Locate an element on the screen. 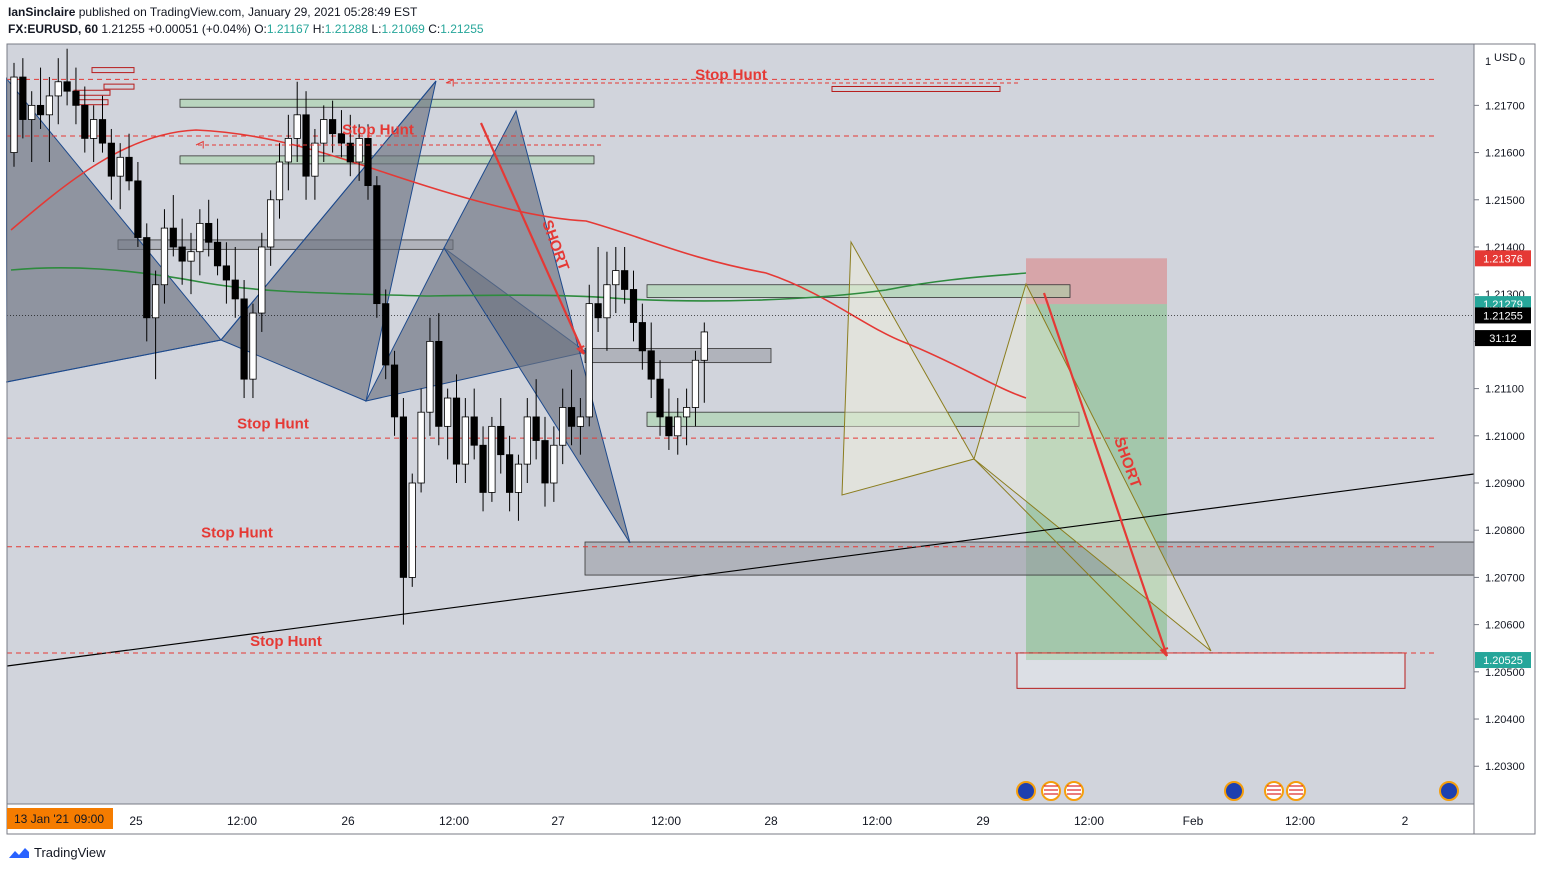 The height and width of the screenshot is (872, 1541). ema-slow-line is located at coordinates (518, 284).